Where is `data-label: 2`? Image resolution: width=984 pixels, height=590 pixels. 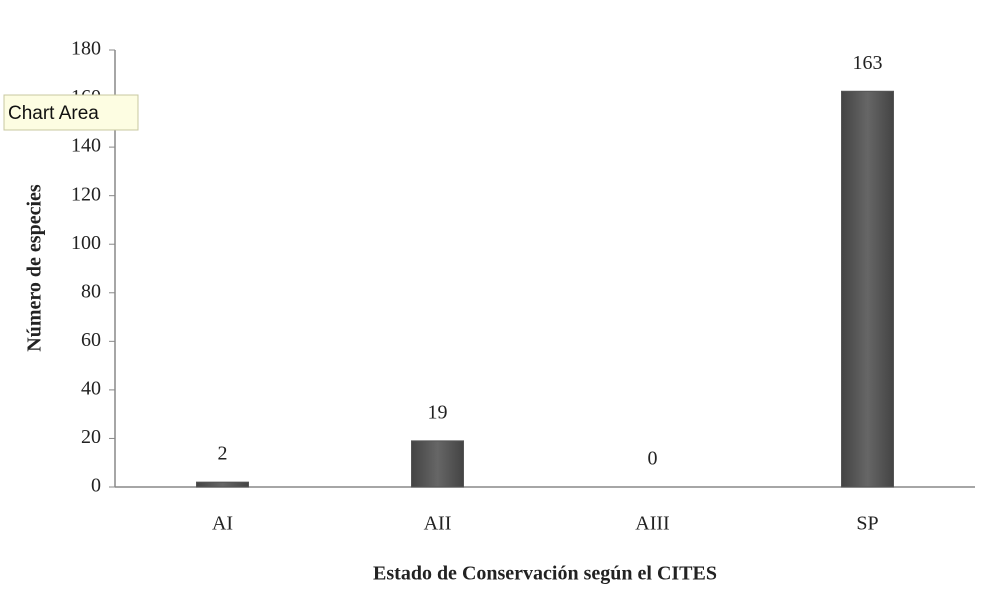
data-label: 2 is located at coordinates (223, 454).